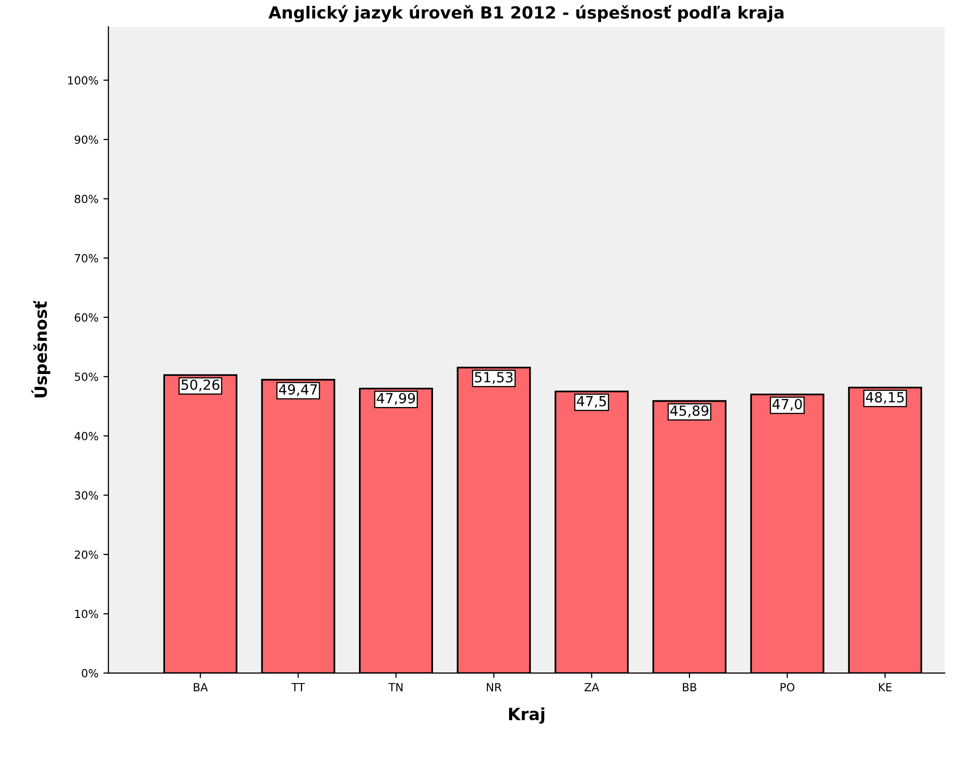 This screenshot has width=968, height=767. Describe the element at coordinates (201, 385) in the screenshot. I see `data-label: 50,26` at that location.